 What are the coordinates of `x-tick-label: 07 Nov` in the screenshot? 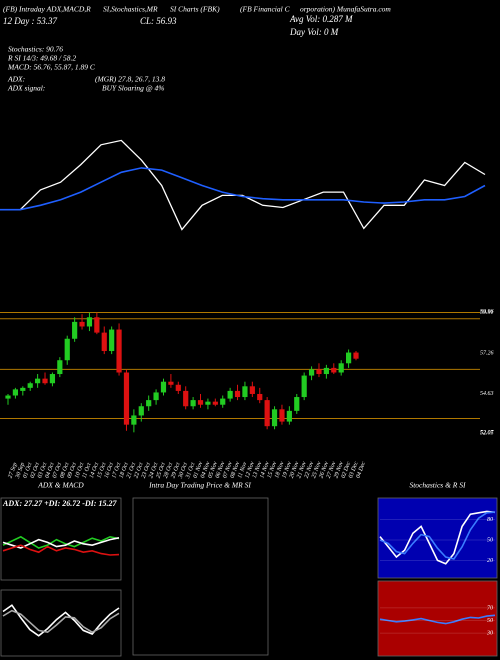 It's located at (228, 470).